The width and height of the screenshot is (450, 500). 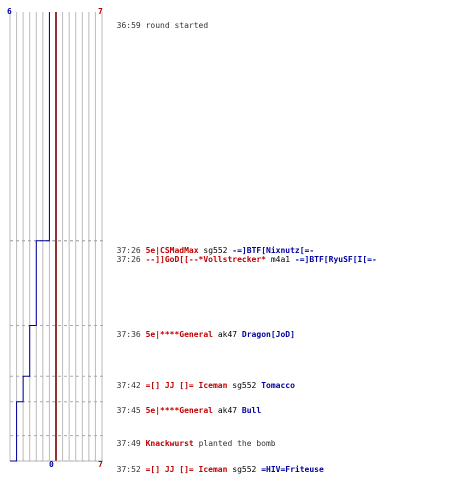 What do you see at coordinates (128, 25) in the screenshot?
I see `event-time: 36:59` at bounding box center [128, 25].